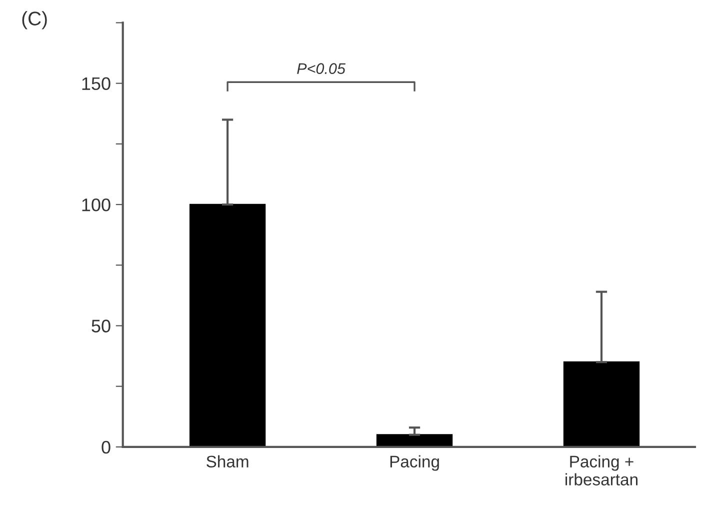 This screenshot has height=505, width=702. What do you see at coordinates (321, 68) in the screenshot?
I see `annotation: P<0.05` at bounding box center [321, 68].